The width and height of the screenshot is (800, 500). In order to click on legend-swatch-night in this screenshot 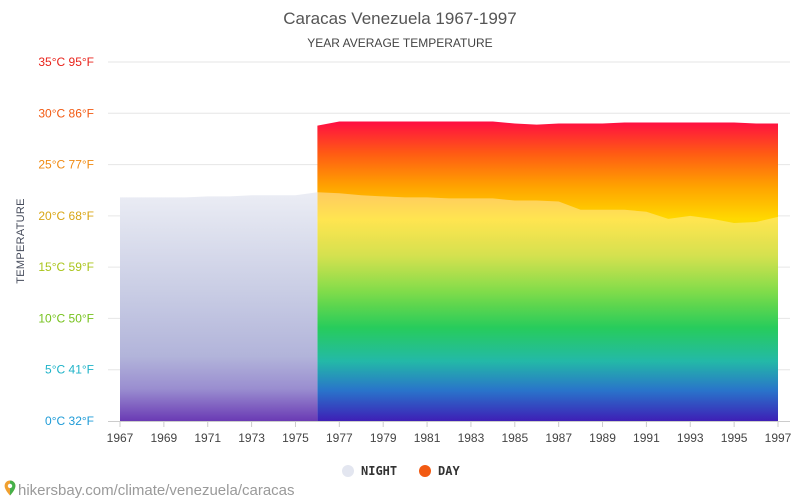, I will do `click(348, 471)`.